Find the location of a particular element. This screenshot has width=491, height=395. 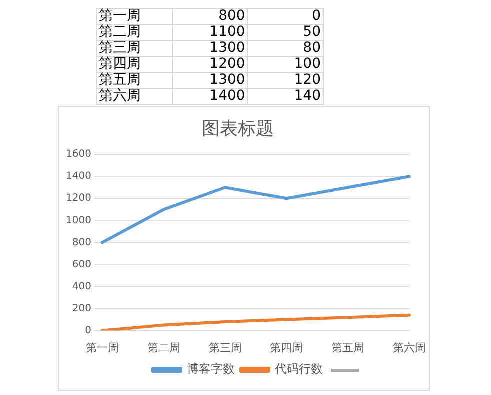

y-tick-label: 800 is located at coordinates (82, 242).